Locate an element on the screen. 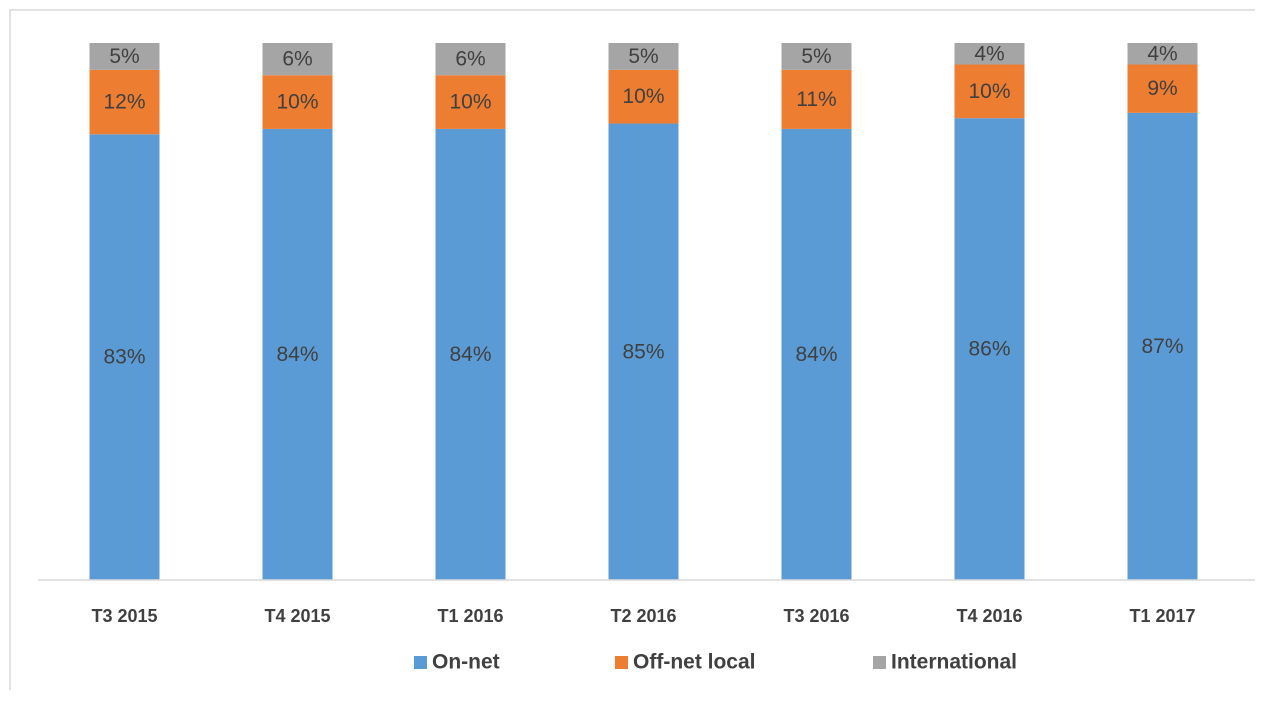 This screenshot has height=702, width=1266. data-label: 86% is located at coordinates (989, 349).